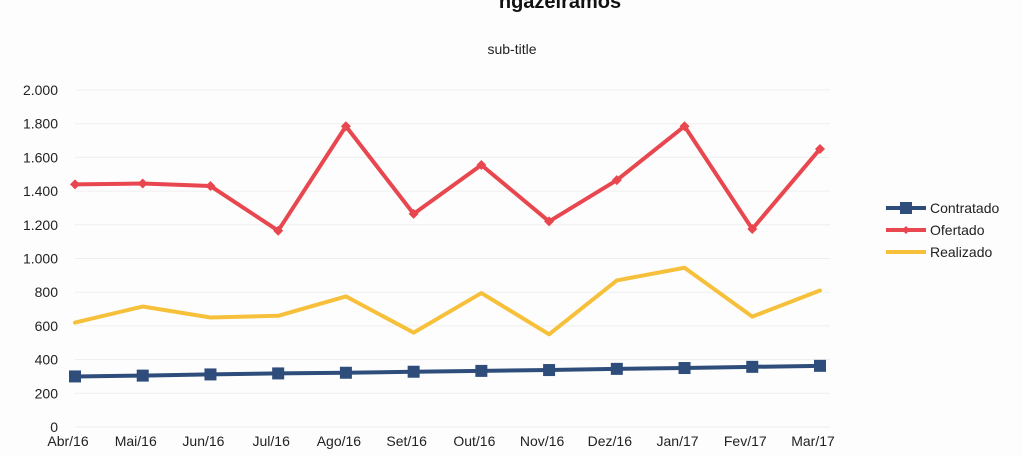 This screenshot has width=1023, height=456. Describe the element at coordinates (54, 427) in the screenshot. I see `y-tick-label: 0` at that location.